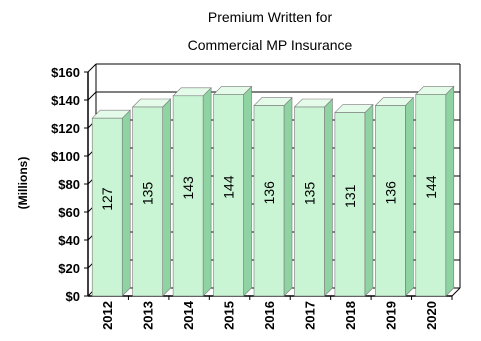 The height and width of the screenshot is (341, 481). What do you see at coordinates (73, 296) in the screenshot?
I see `y-tick-label-0: $0` at bounding box center [73, 296].